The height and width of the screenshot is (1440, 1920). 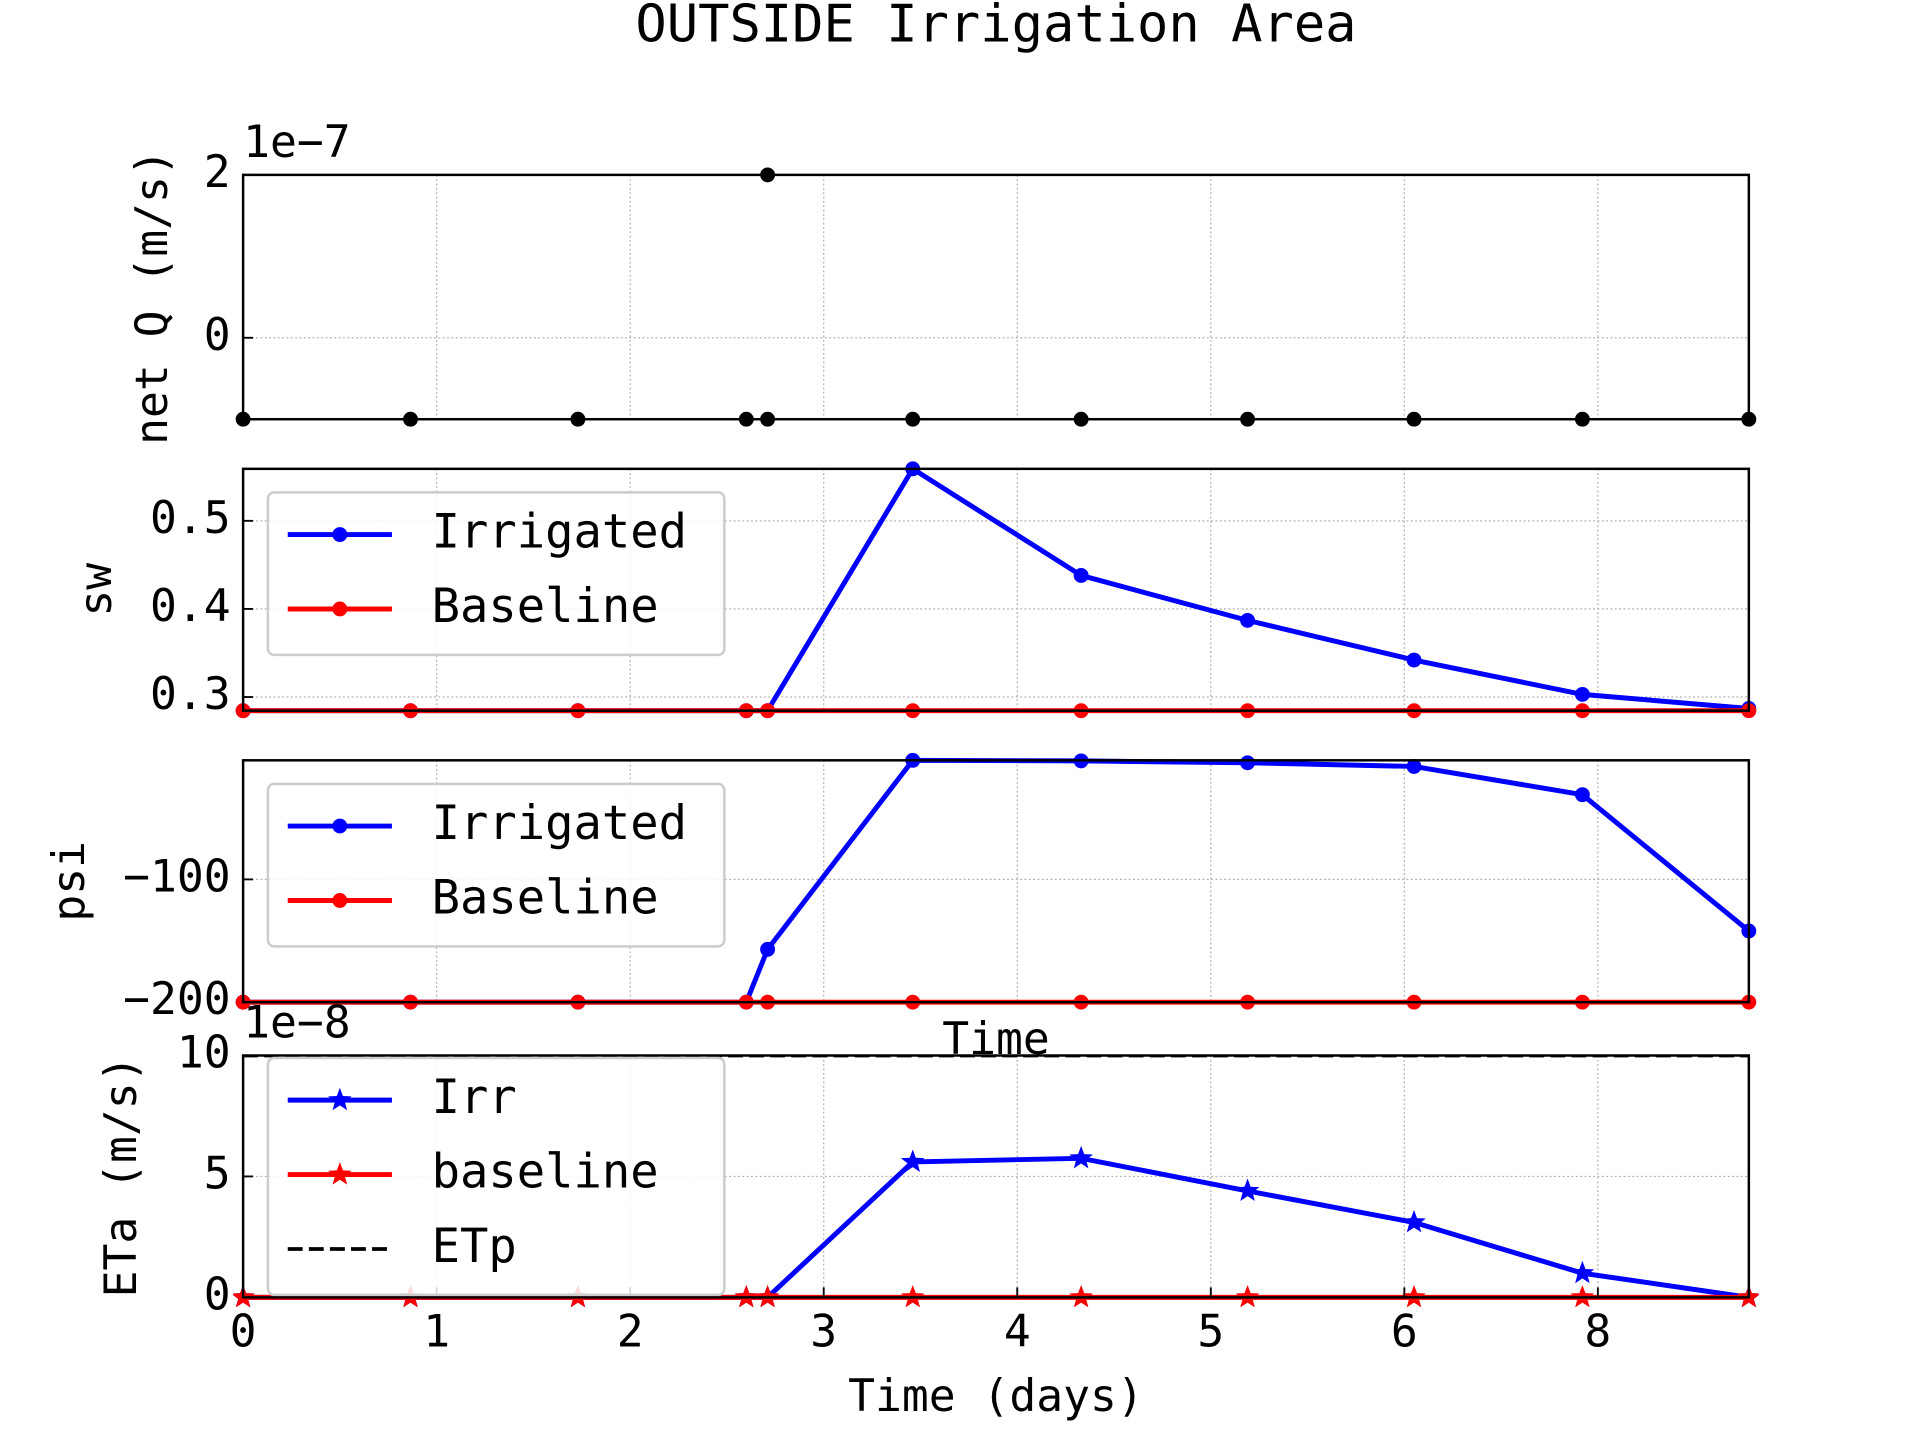 What do you see at coordinates (96, 590) in the screenshot?
I see `y-axis-label: sw` at bounding box center [96, 590].